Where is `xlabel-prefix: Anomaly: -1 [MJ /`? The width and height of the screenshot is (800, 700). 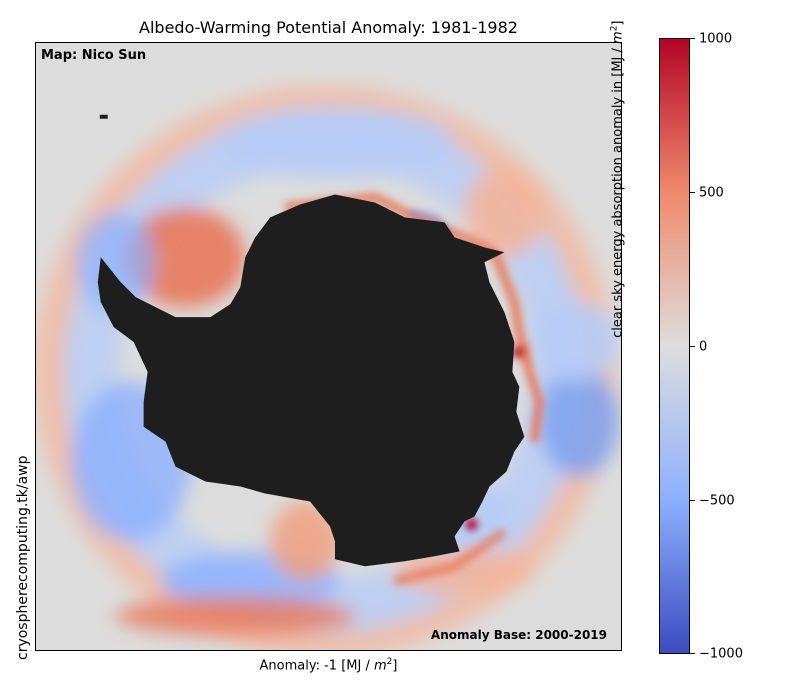 xlabel-prefix: Anomaly: -1 [MJ / is located at coordinates (316, 666).